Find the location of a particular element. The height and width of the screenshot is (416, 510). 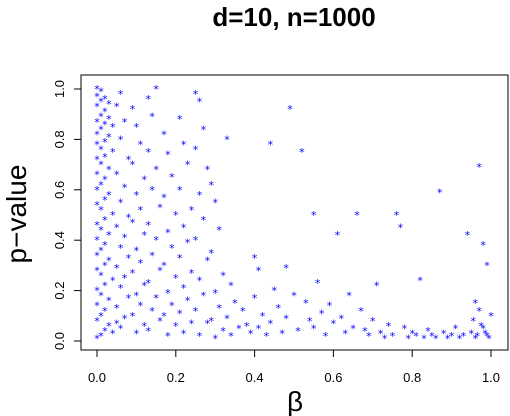

chart-title: d=10, n=1000 is located at coordinates (293, 17).